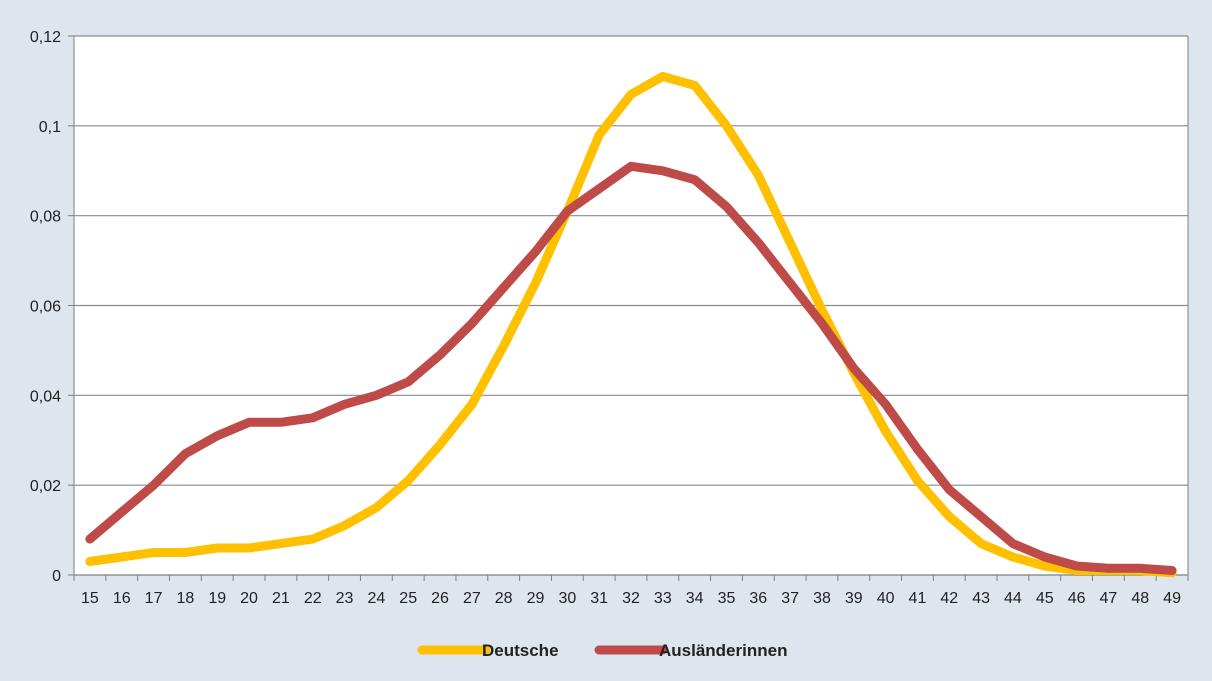  What do you see at coordinates (56, 576) in the screenshot?
I see `y-tick-label: 0` at bounding box center [56, 576].